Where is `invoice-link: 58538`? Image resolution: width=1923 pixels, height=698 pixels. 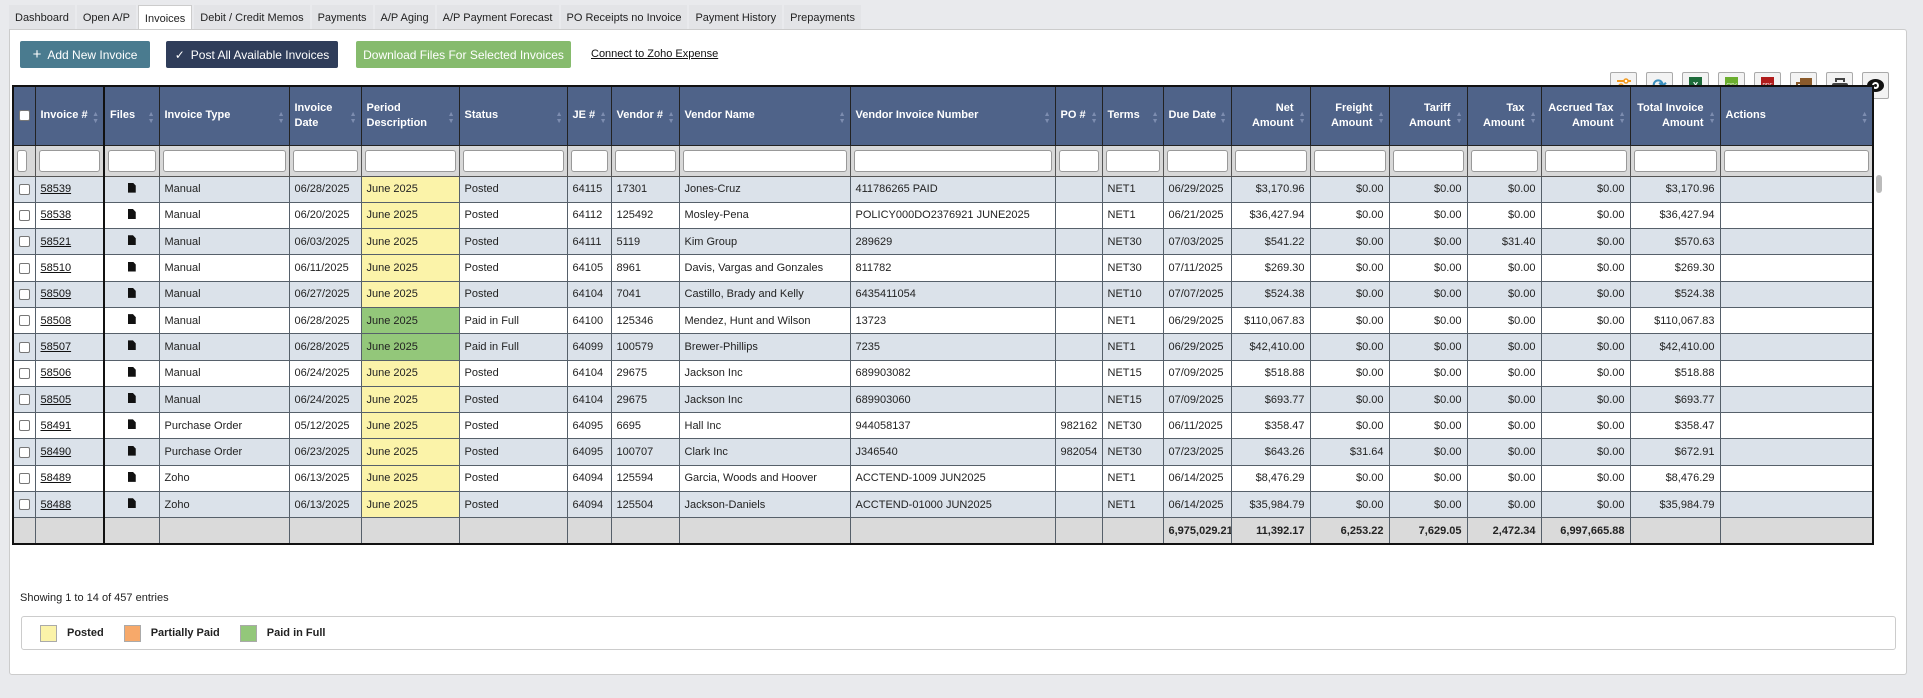 invoice-link: 58538 is located at coordinates (56, 215).